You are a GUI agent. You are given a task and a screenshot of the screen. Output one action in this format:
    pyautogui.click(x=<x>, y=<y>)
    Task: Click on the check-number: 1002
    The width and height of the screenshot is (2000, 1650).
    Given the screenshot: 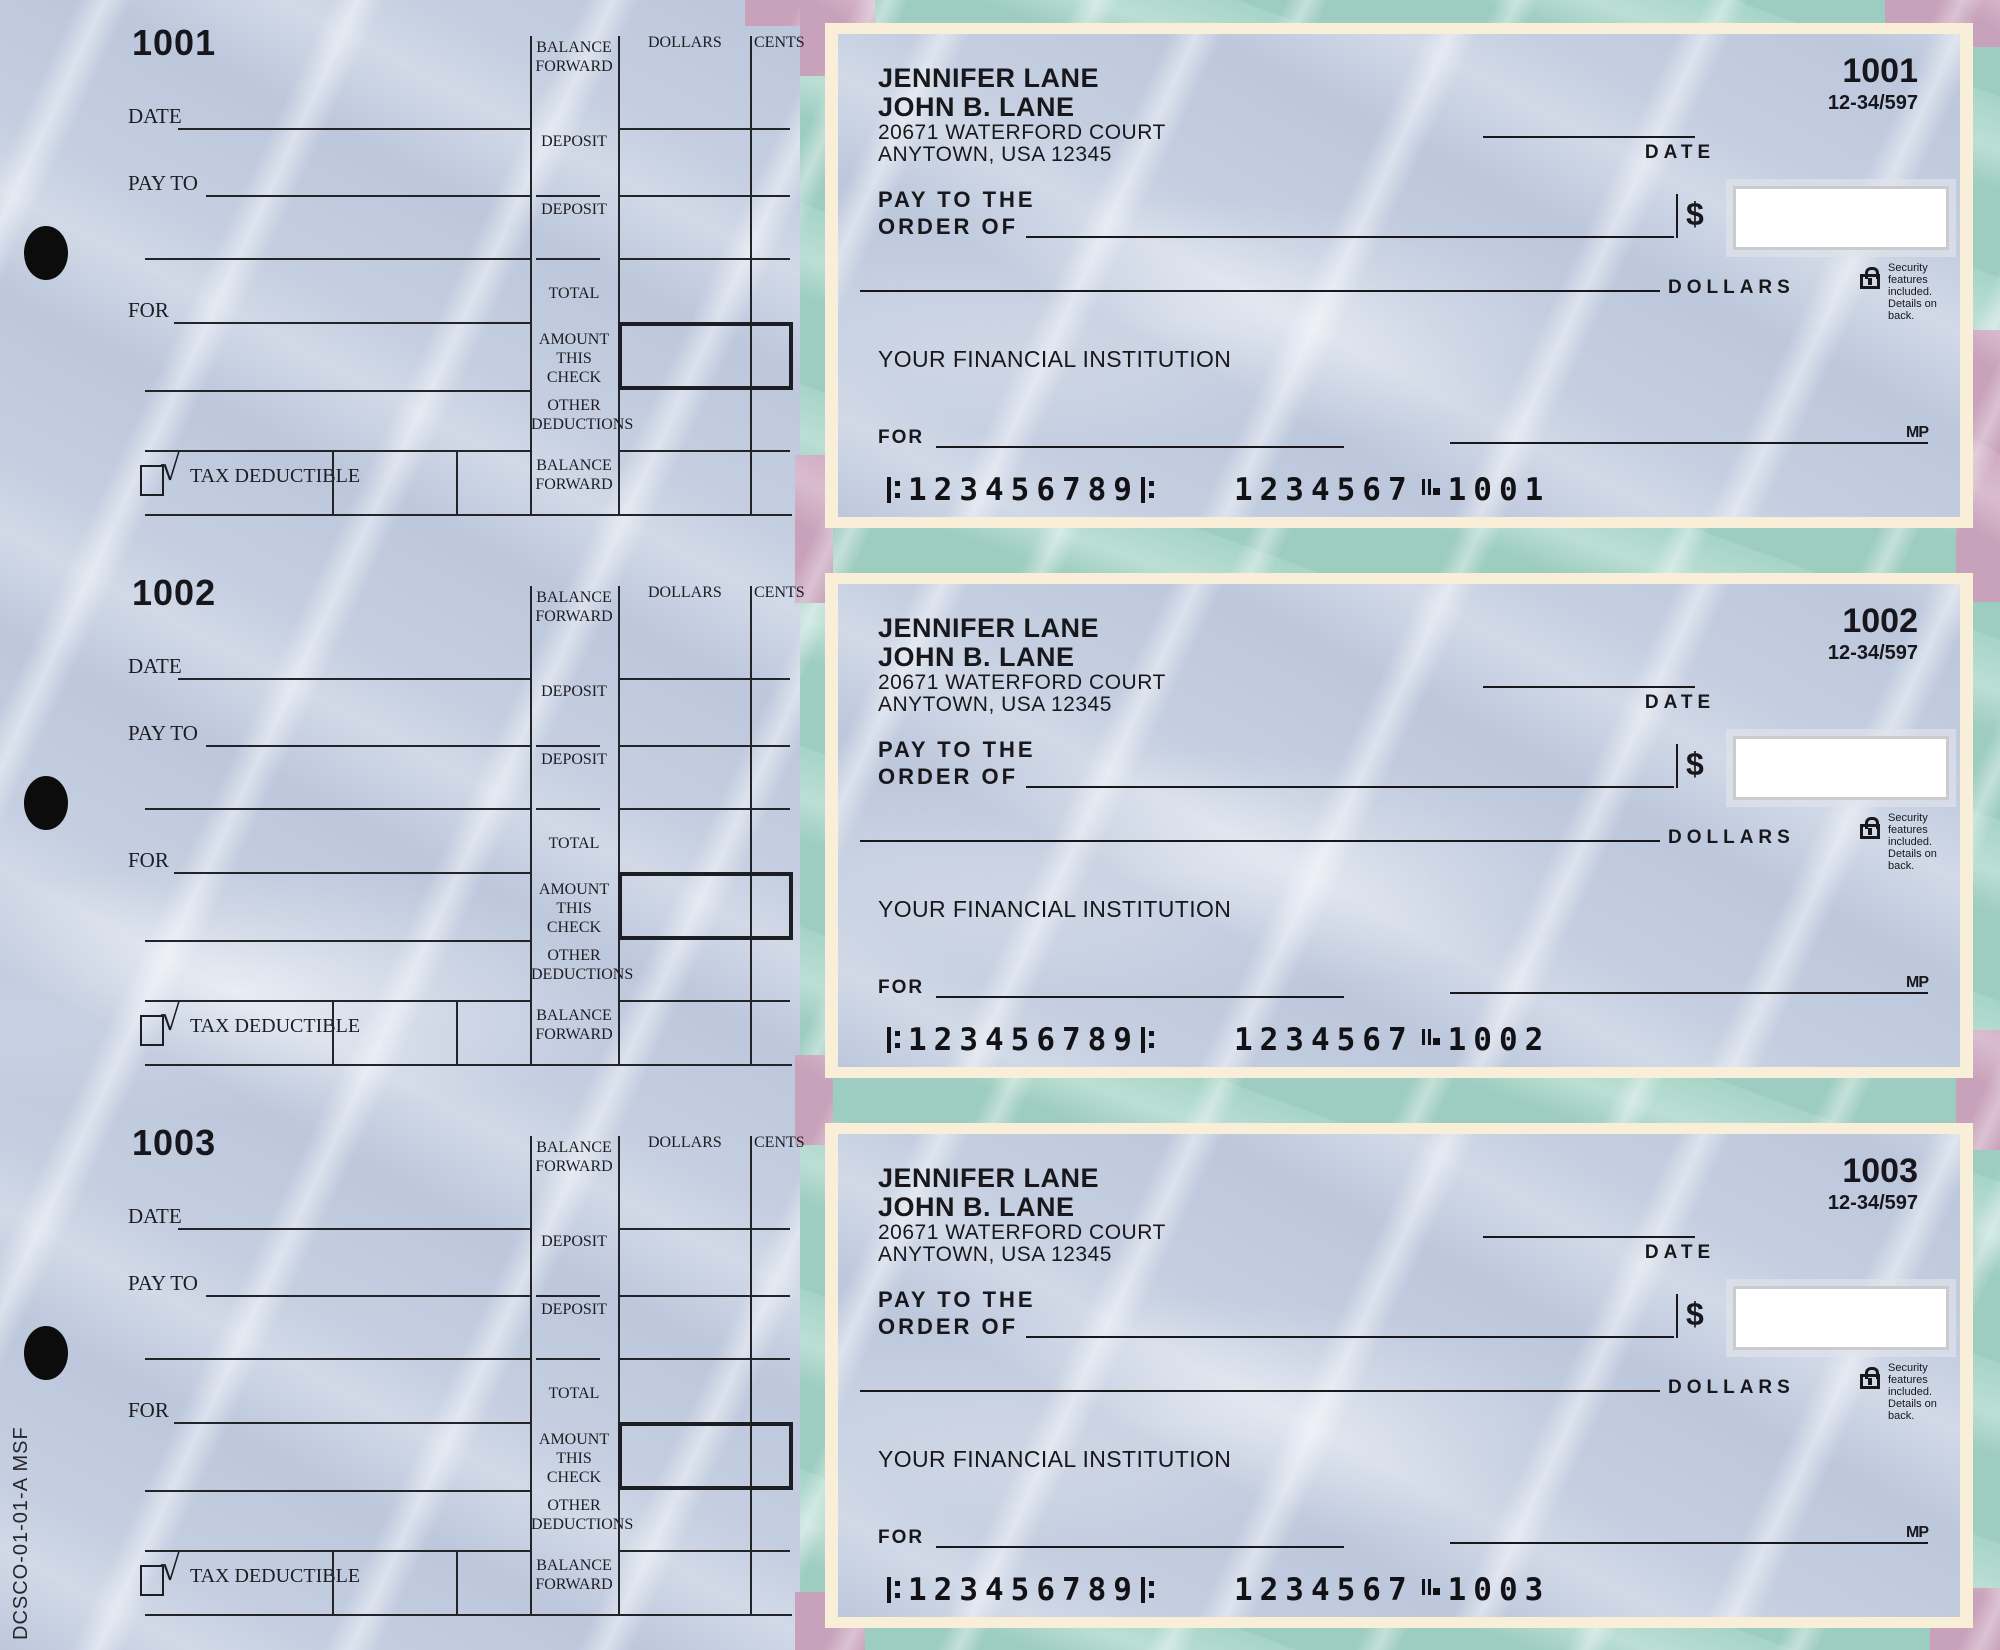 What is the action you would take?
    pyautogui.click(x=1880, y=621)
    